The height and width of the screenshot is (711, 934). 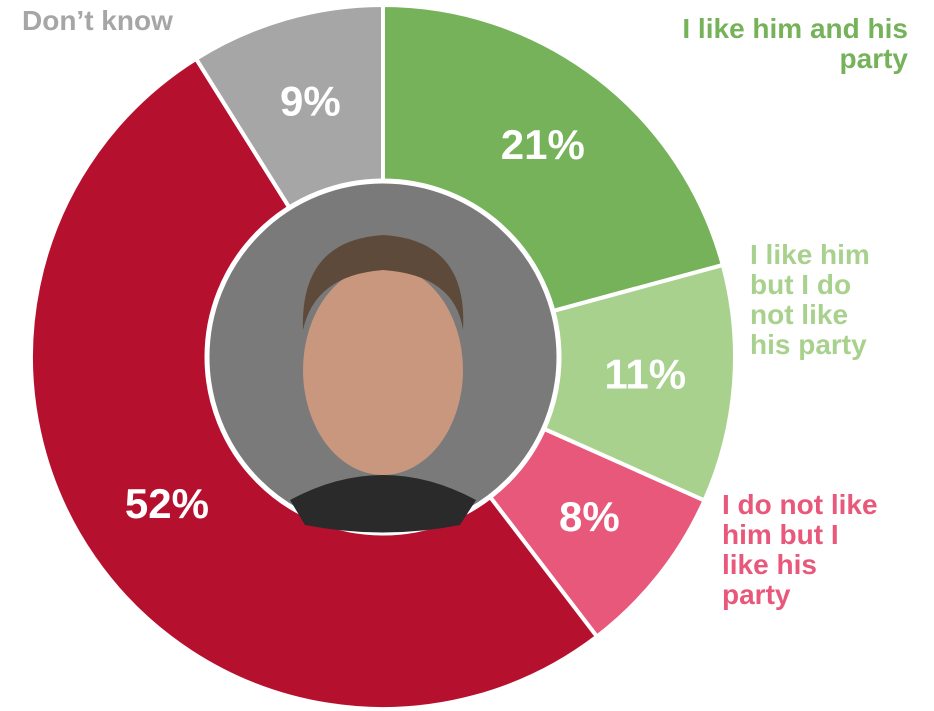 What do you see at coordinates (167, 503) in the screenshot?
I see `value-label: 52%` at bounding box center [167, 503].